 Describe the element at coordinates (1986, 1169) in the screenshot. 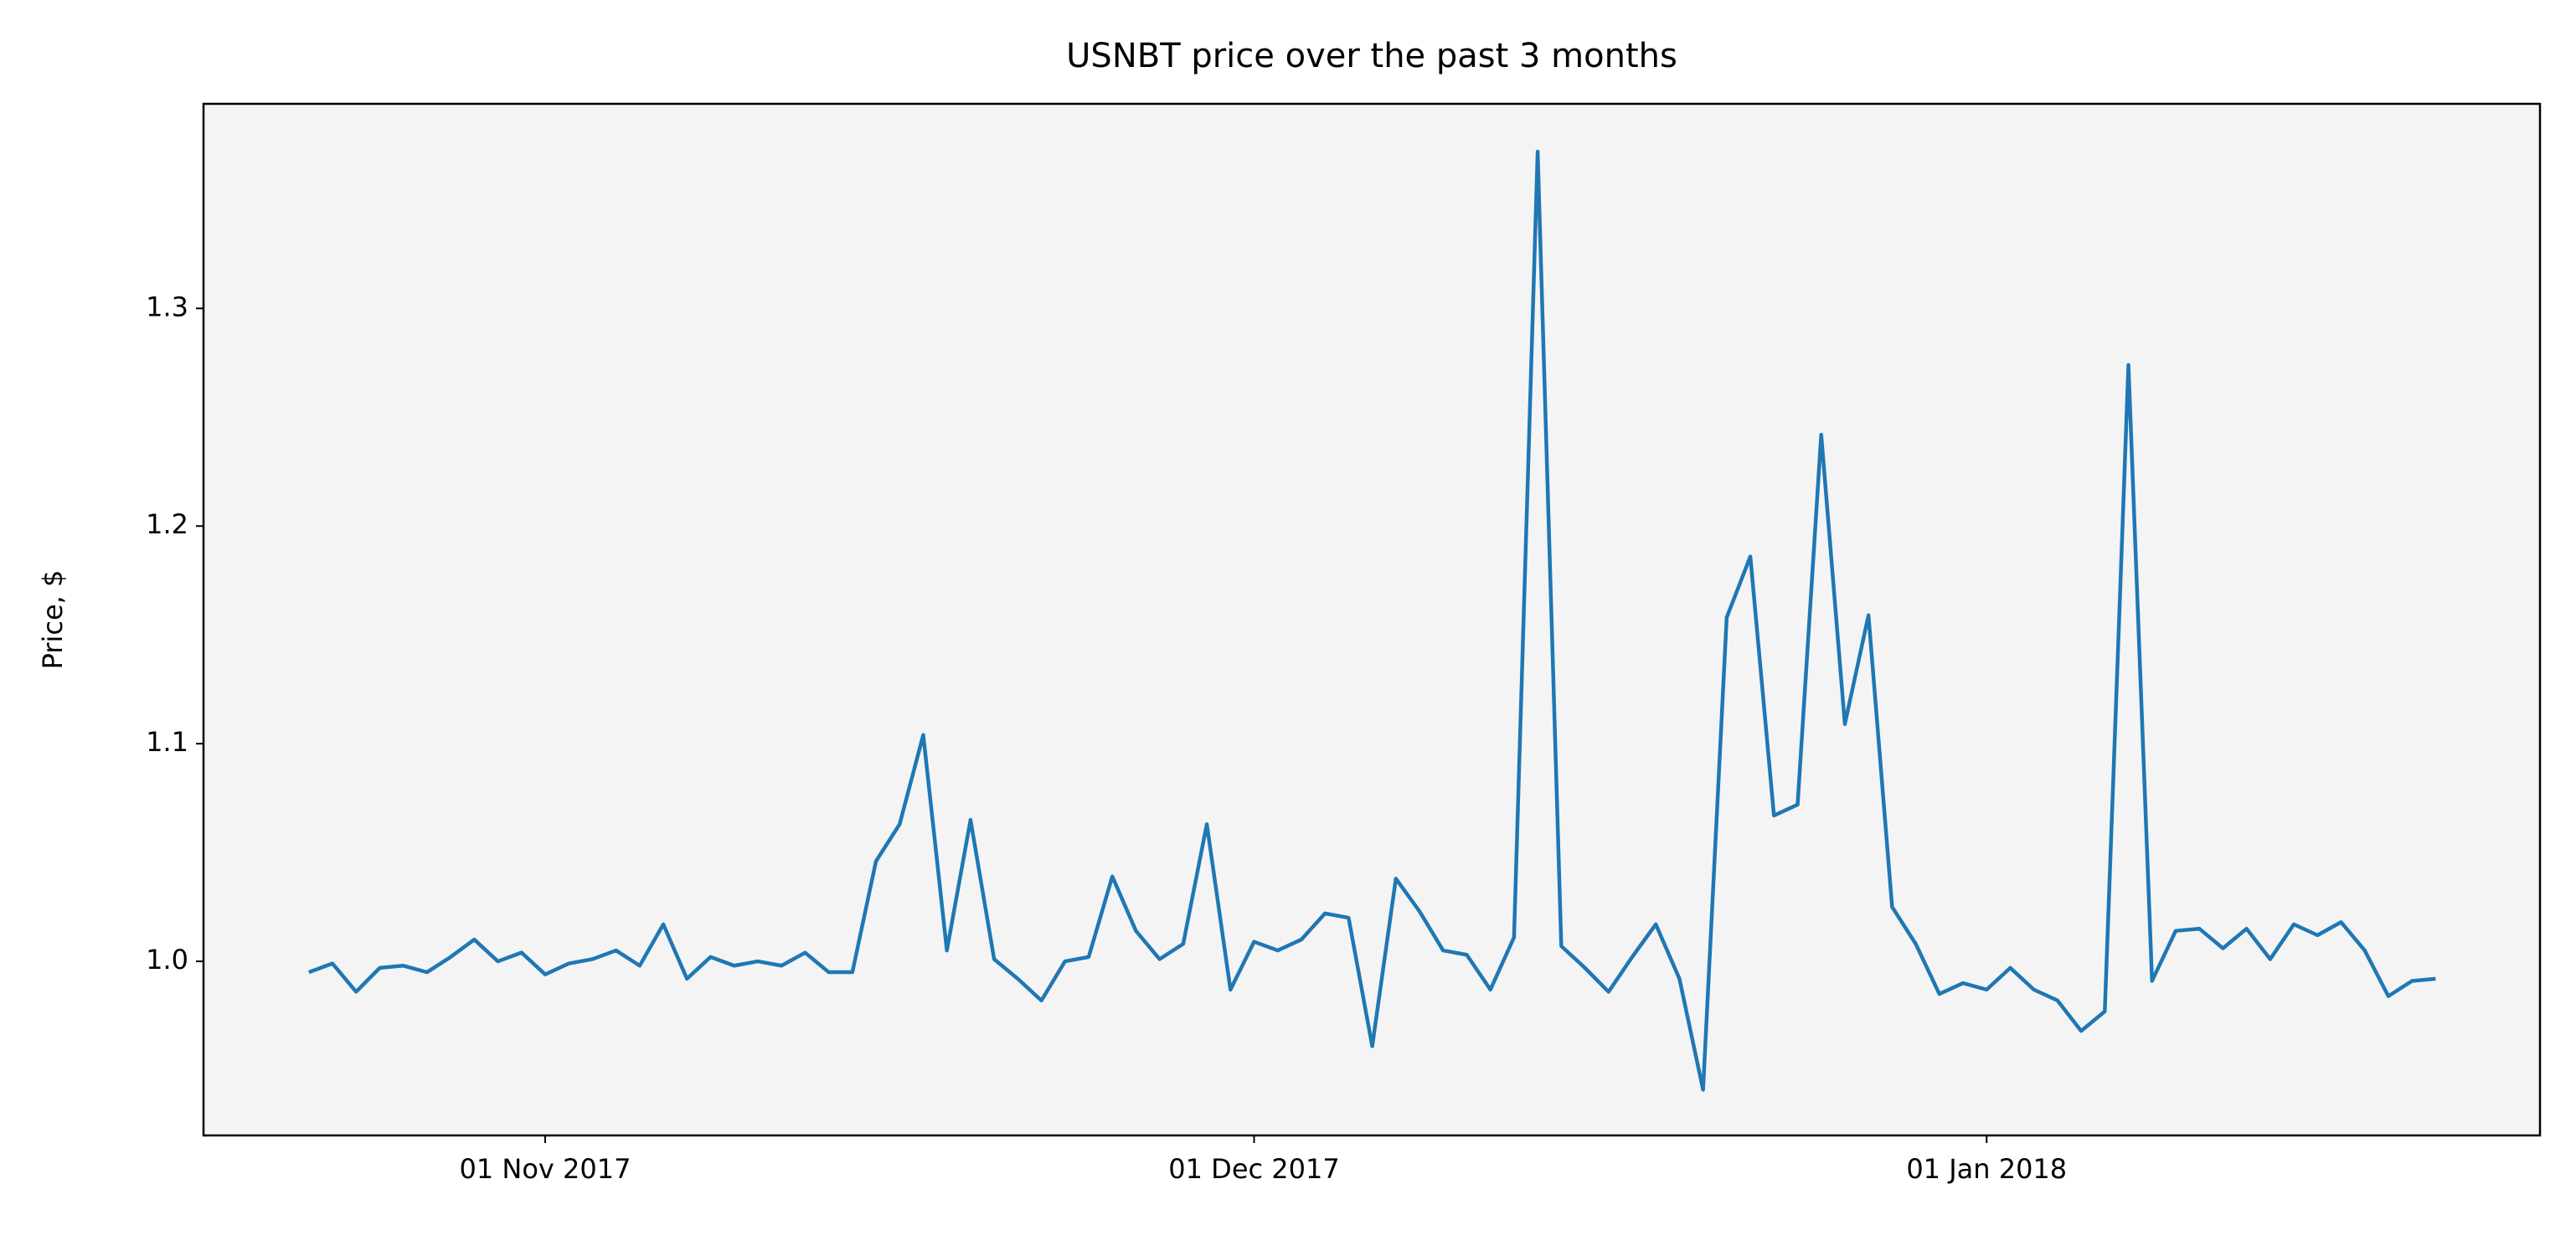

I see `x-tick-label: 01 Jan 2018` at that location.